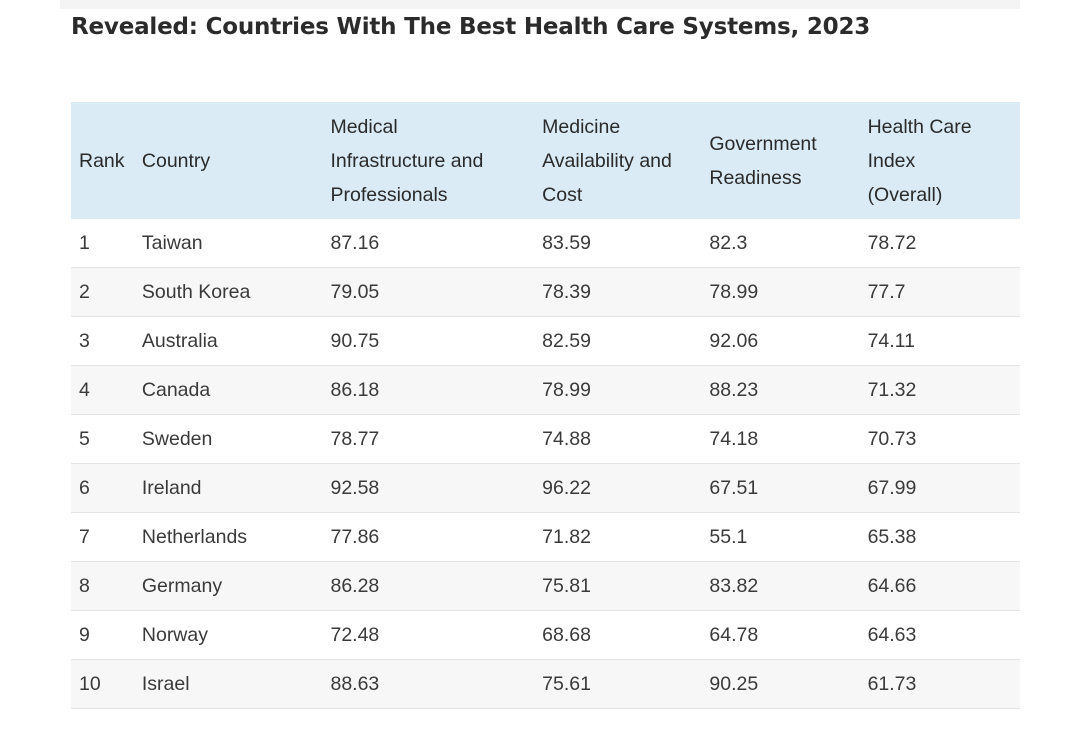 The image size is (1070, 739). I want to click on cell-medical-infrastructure: 87.16, so click(355, 242).